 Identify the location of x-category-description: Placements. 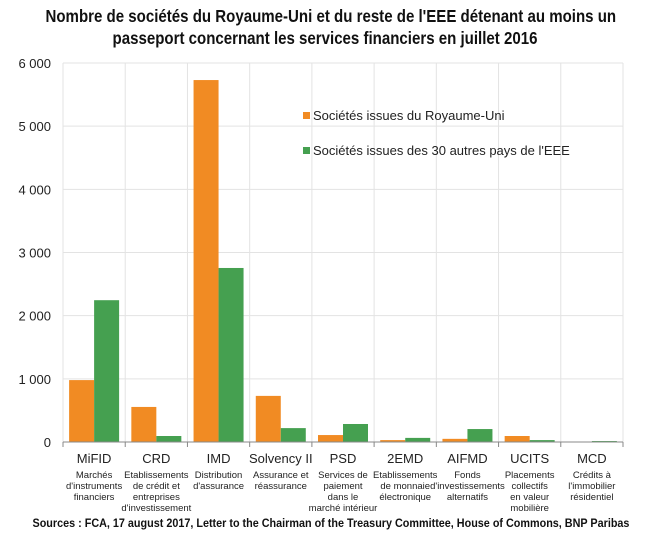
(530, 475).